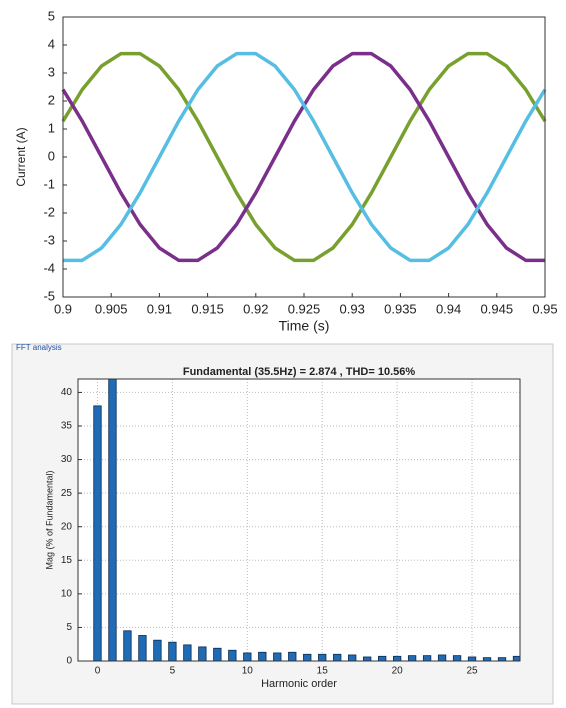 The height and width of the screenshot is (708, 566). What do you see at coordinates (544, 308) in the screenshot?
I see `x-tick-label: 0.95` at bounding box center [544, 308].